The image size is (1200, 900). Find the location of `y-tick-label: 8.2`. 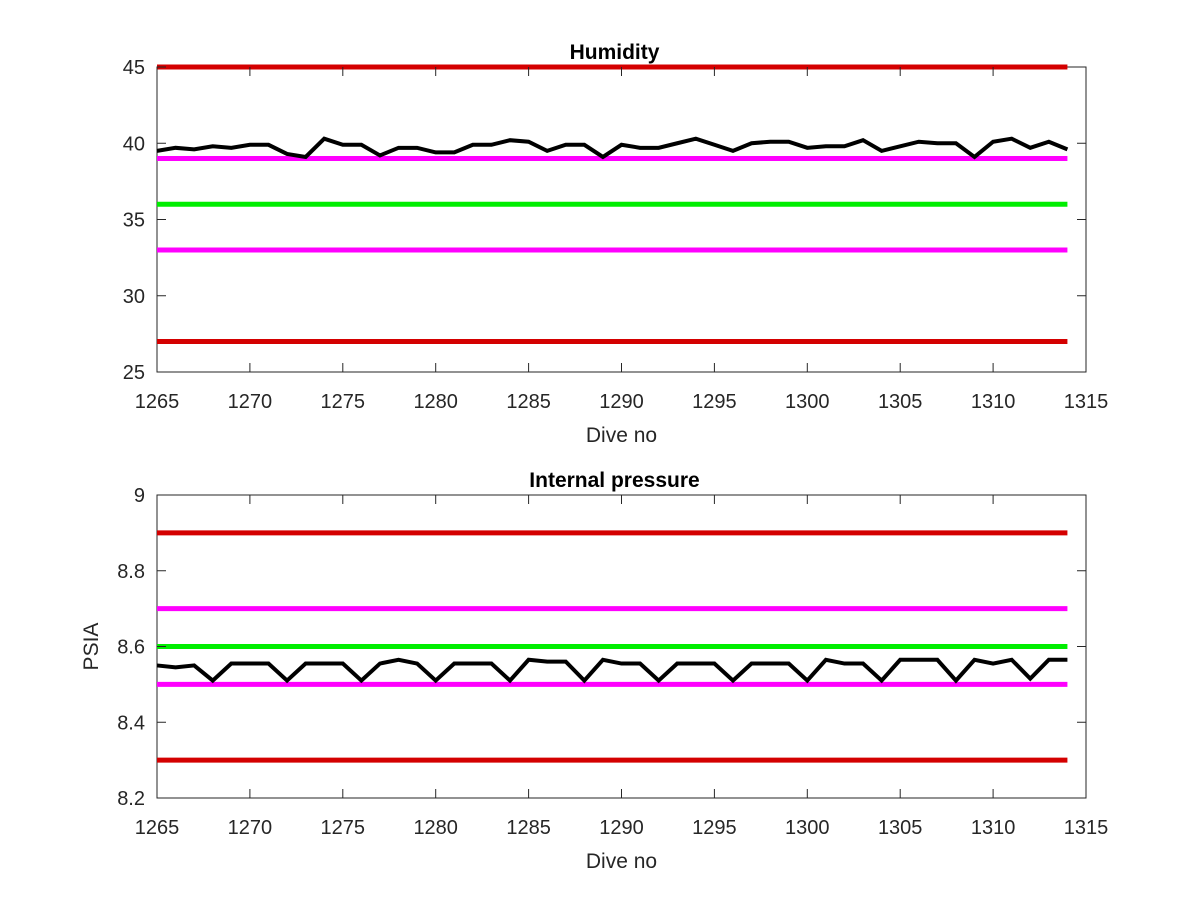

y-tick-label: 8.2 is located at coordinates (131, 799).